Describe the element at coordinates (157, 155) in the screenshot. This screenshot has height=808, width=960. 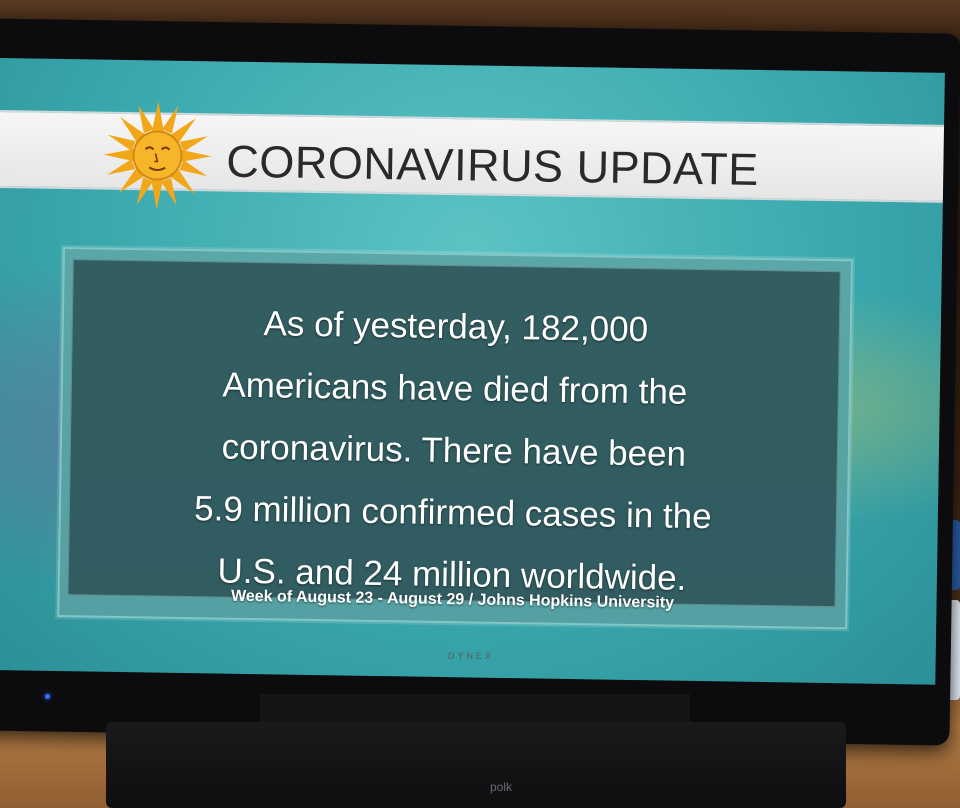
I see `sun-logo-icon` at that location.